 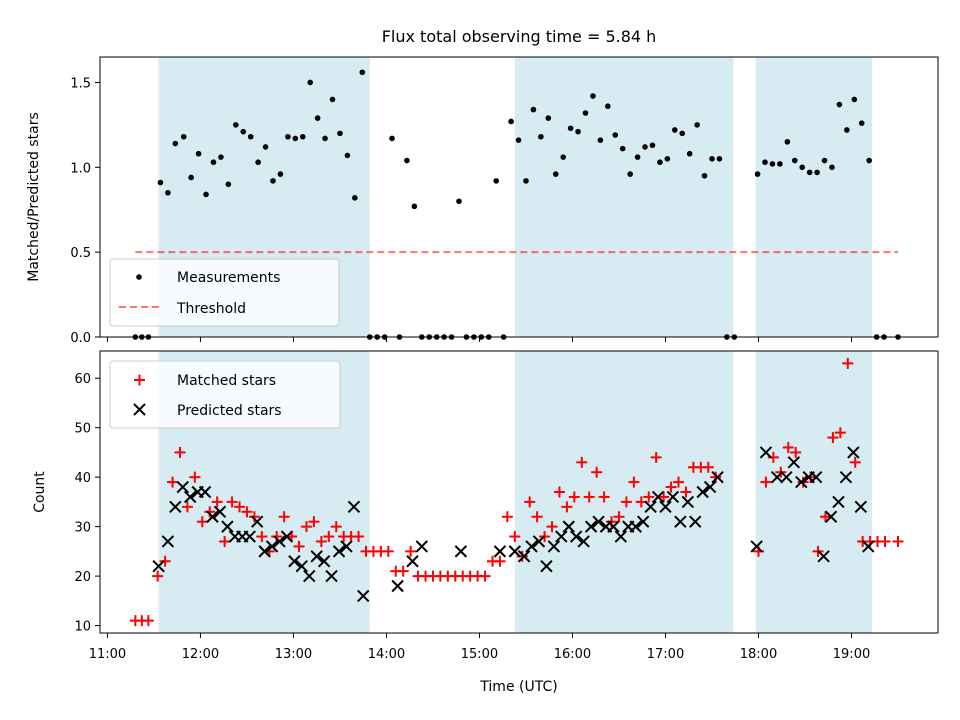 What do you see at coordinates (80, 338) in the screenshot?
I see `y-tick-label: 0.0` at bounding box center [80, 338].